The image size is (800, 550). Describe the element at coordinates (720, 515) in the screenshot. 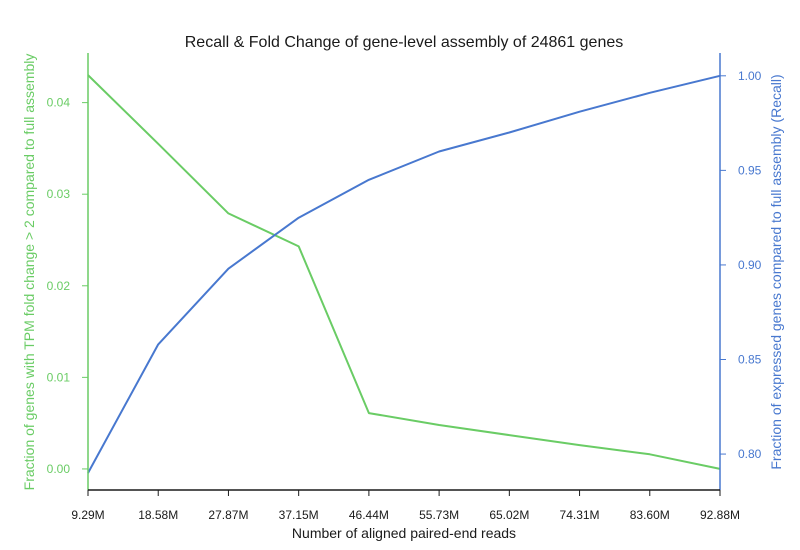

I see `x-tick-label: 92.88M` at that location.